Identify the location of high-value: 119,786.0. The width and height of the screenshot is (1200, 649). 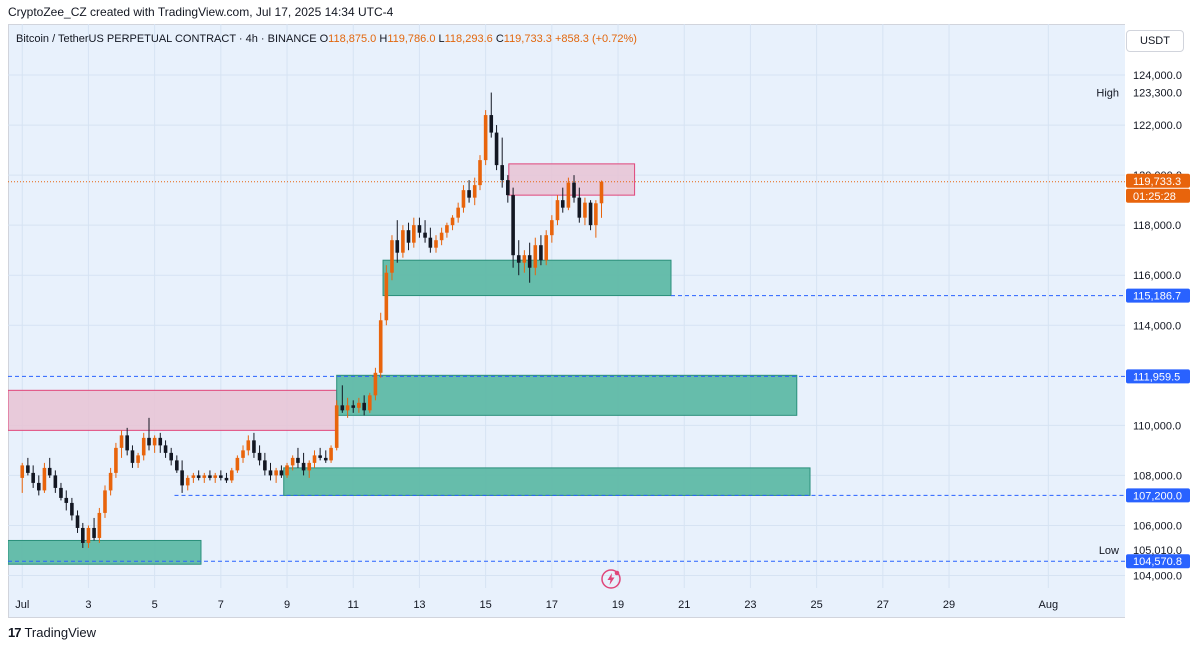
(411, 39).